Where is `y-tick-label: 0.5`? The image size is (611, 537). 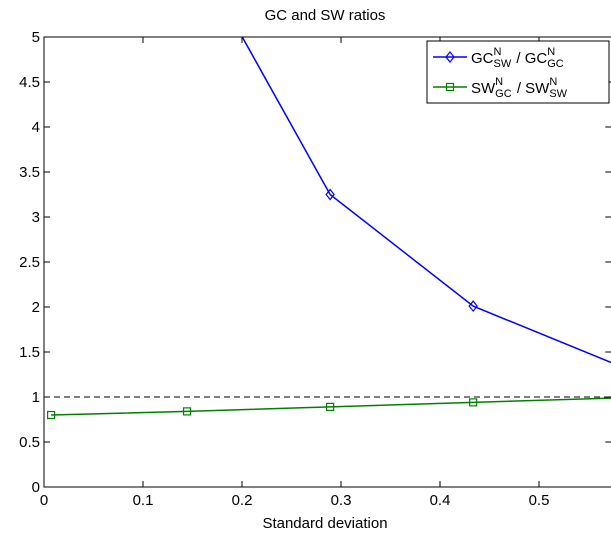
y-tick-label: 0.5 is located at coordinates (29, 442).